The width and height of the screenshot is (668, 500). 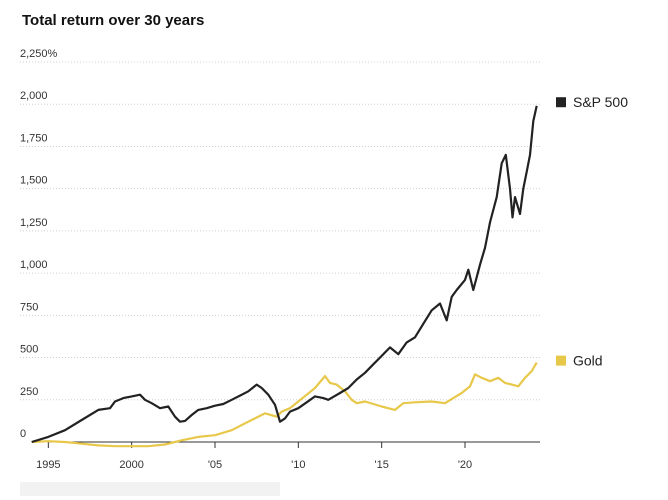 What do you see at coordinates (600, 102) in the screenshot?
I see `legend-label-sp500: S&P 500` at bounding box center [600, 102].